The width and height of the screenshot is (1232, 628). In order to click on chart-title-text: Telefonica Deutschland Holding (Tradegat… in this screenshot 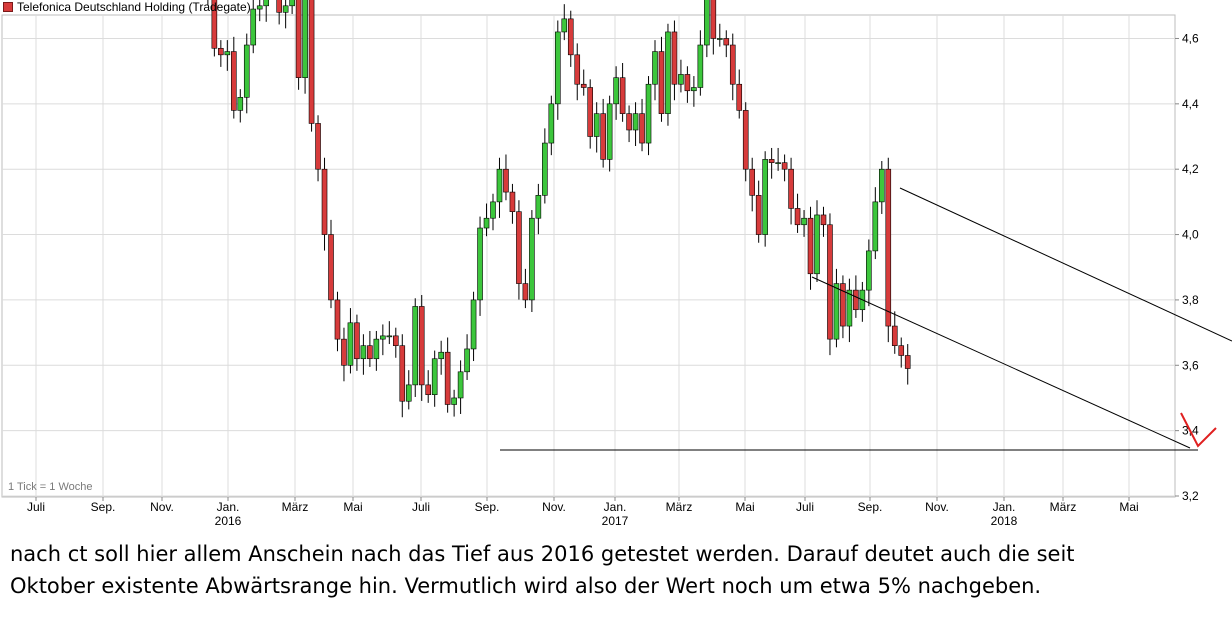, I will do `click(134, 7)`.